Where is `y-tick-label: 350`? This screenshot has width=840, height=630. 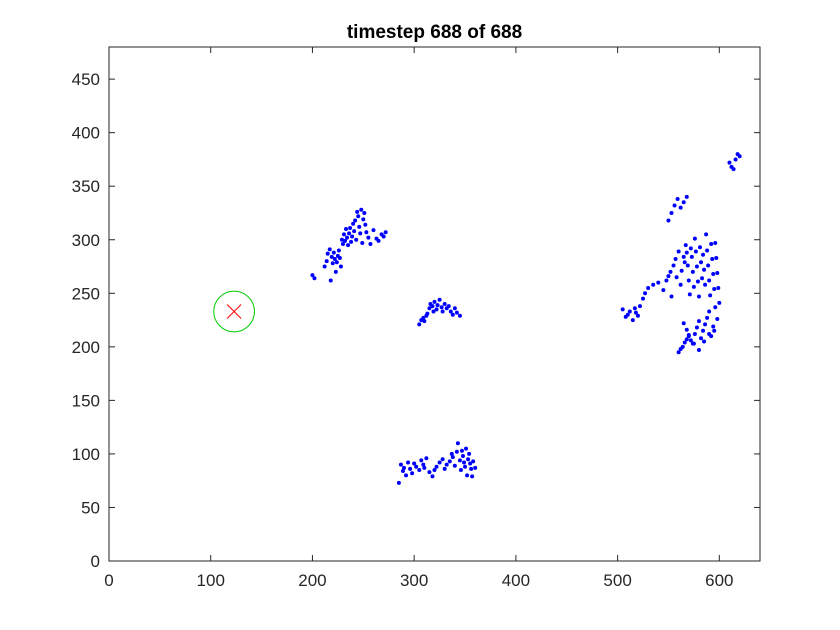
y-tick-label: 350 is located at coordinates (86, 186).